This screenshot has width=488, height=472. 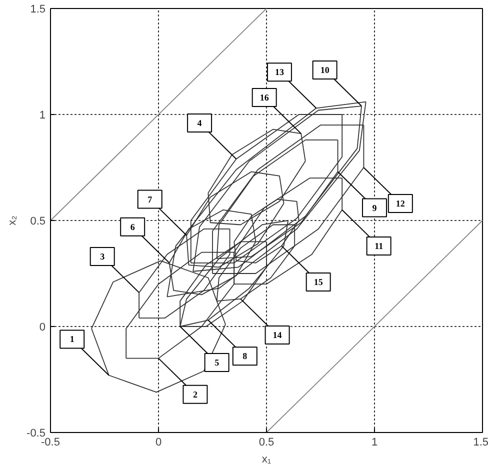 What do you see at coordinates (379, 245) in the screenshot?
I see `annotation: 11` at bounding box center [379, 245].